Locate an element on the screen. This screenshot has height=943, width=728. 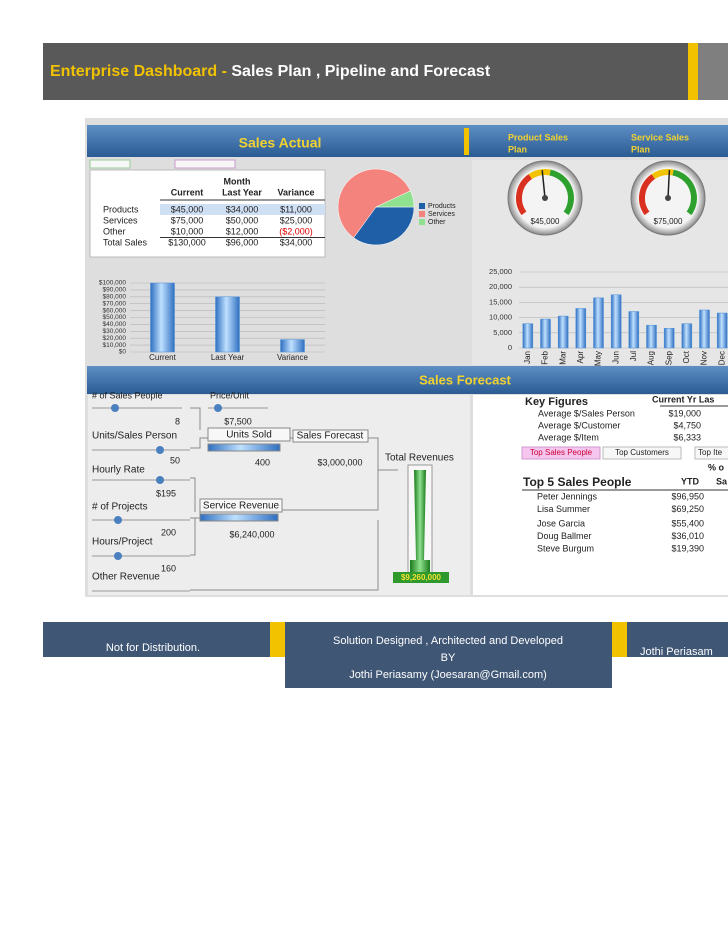
row-label: Total Sales is located at coordinates (125, 242).